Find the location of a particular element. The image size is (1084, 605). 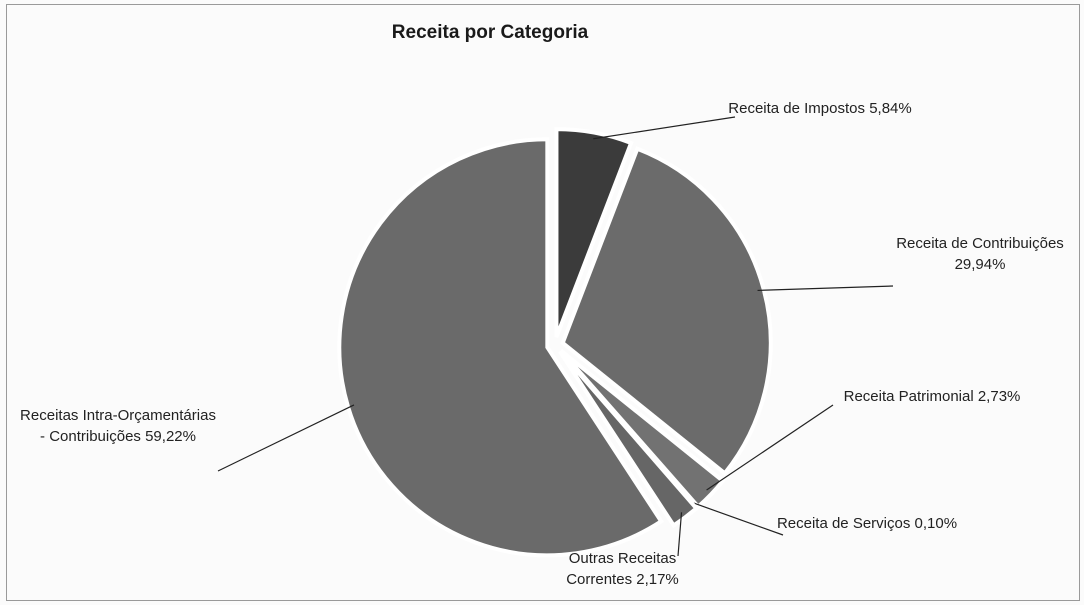

value-label: 59,22% is located at coordinates (170, 436).